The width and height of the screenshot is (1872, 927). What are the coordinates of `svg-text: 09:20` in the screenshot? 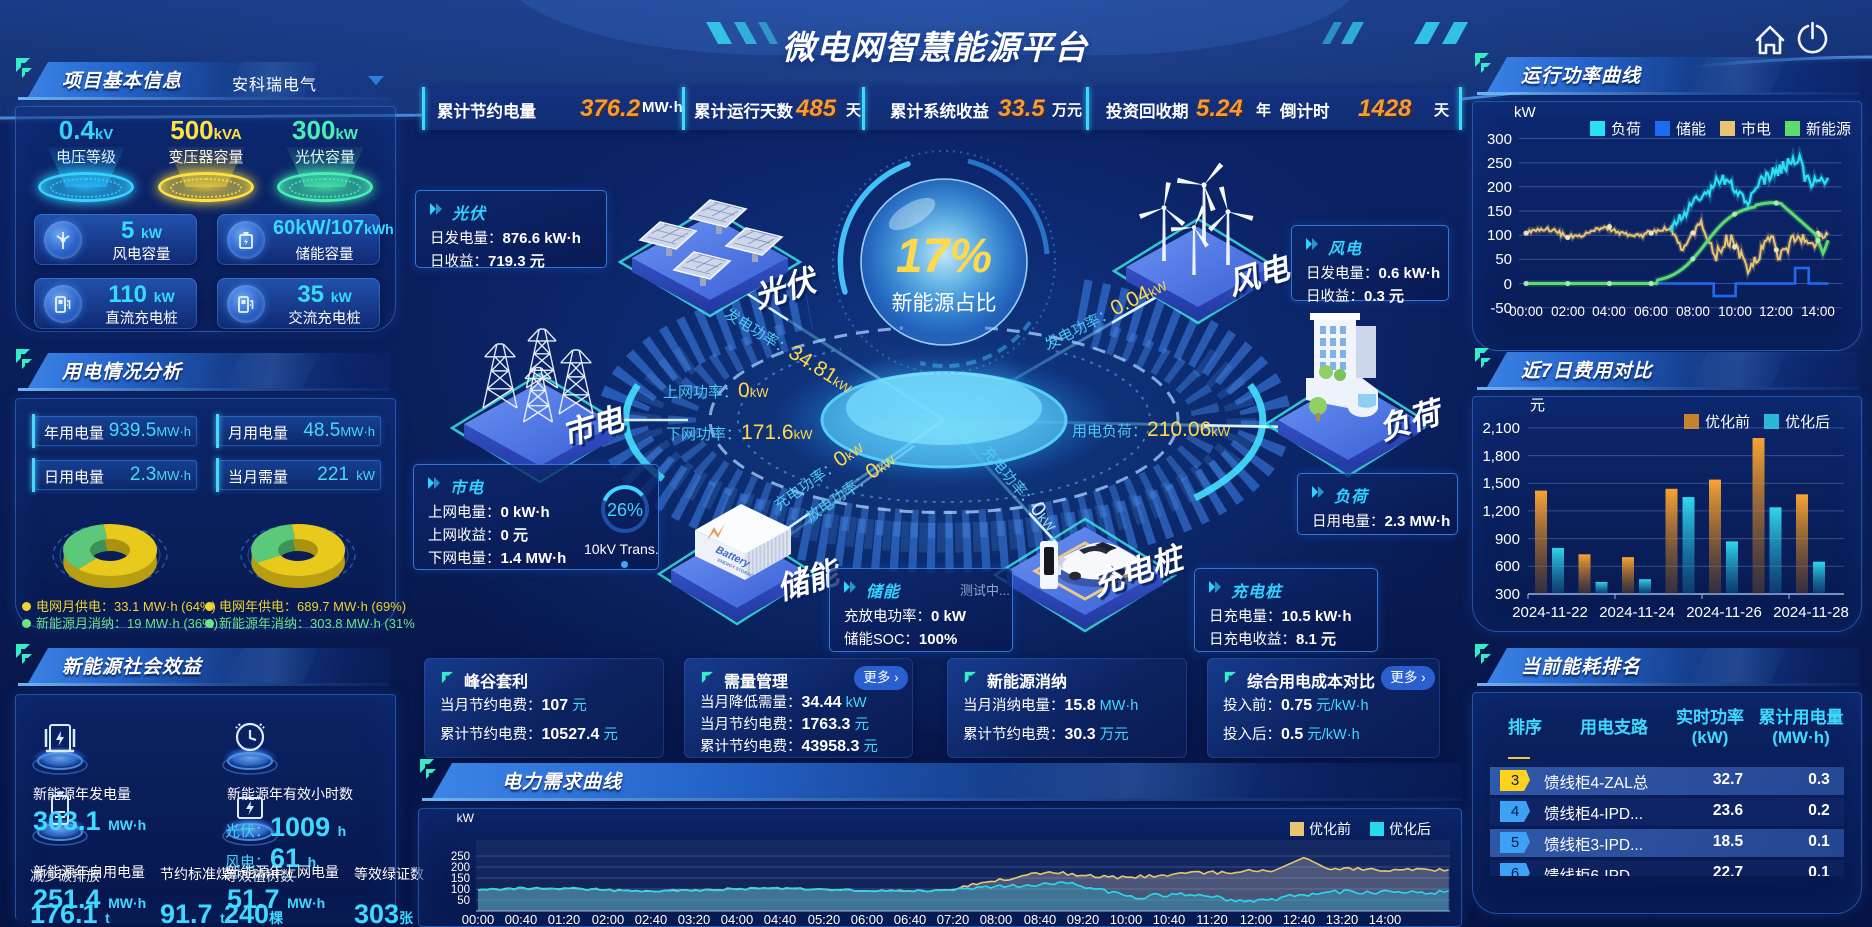 It's located at (1083, 919).